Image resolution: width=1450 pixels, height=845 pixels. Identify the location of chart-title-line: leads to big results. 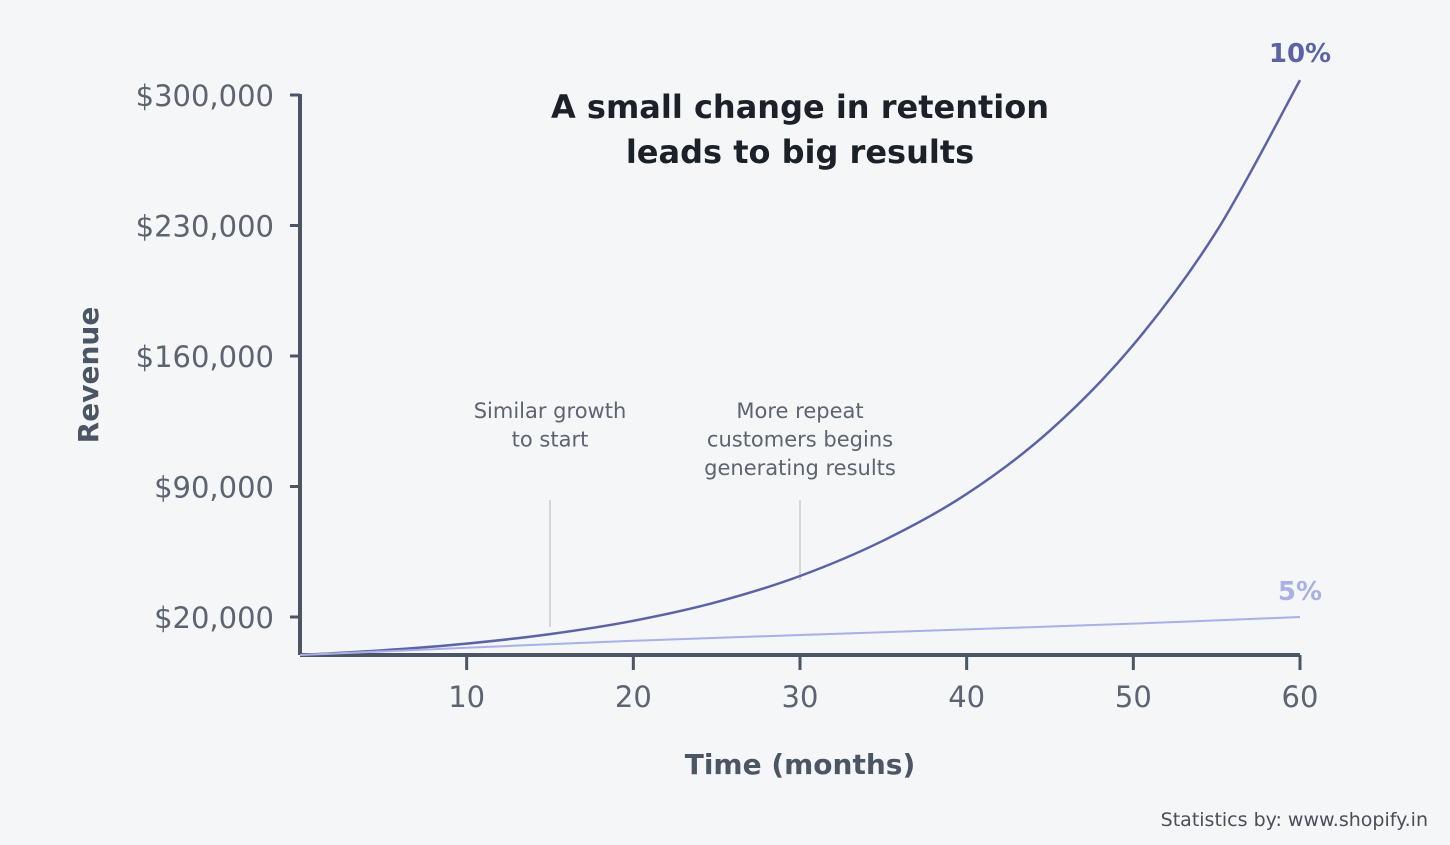
(800, 152).